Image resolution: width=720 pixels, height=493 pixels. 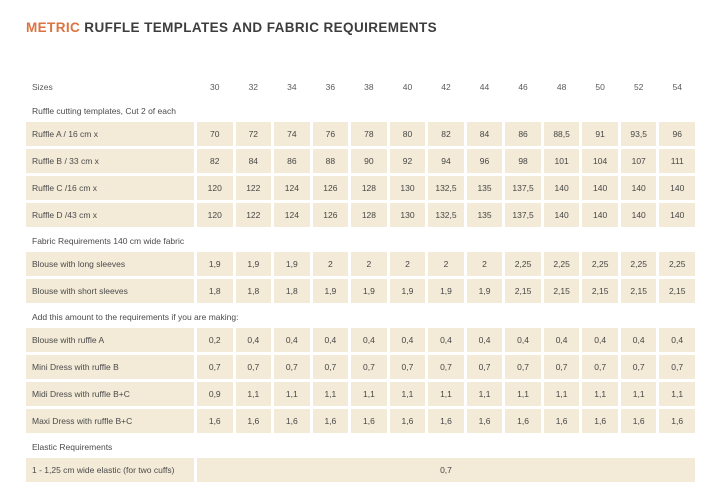 I want to click on size-column-header: 42, so click(x=446, y=87).